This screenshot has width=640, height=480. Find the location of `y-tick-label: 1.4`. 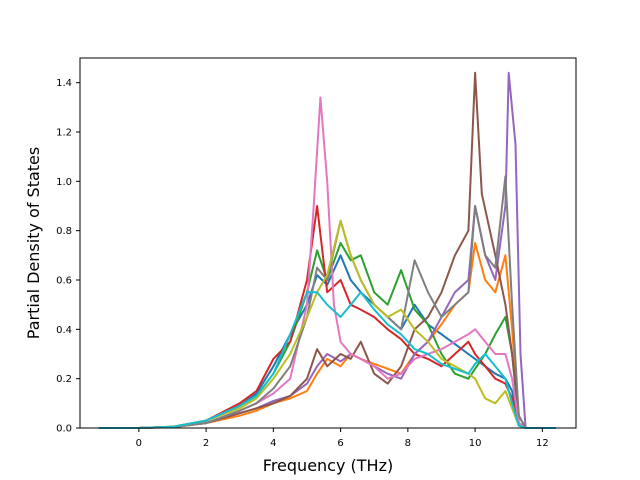

y-tick-label: 1.4 is located at coordinates (64, 83).